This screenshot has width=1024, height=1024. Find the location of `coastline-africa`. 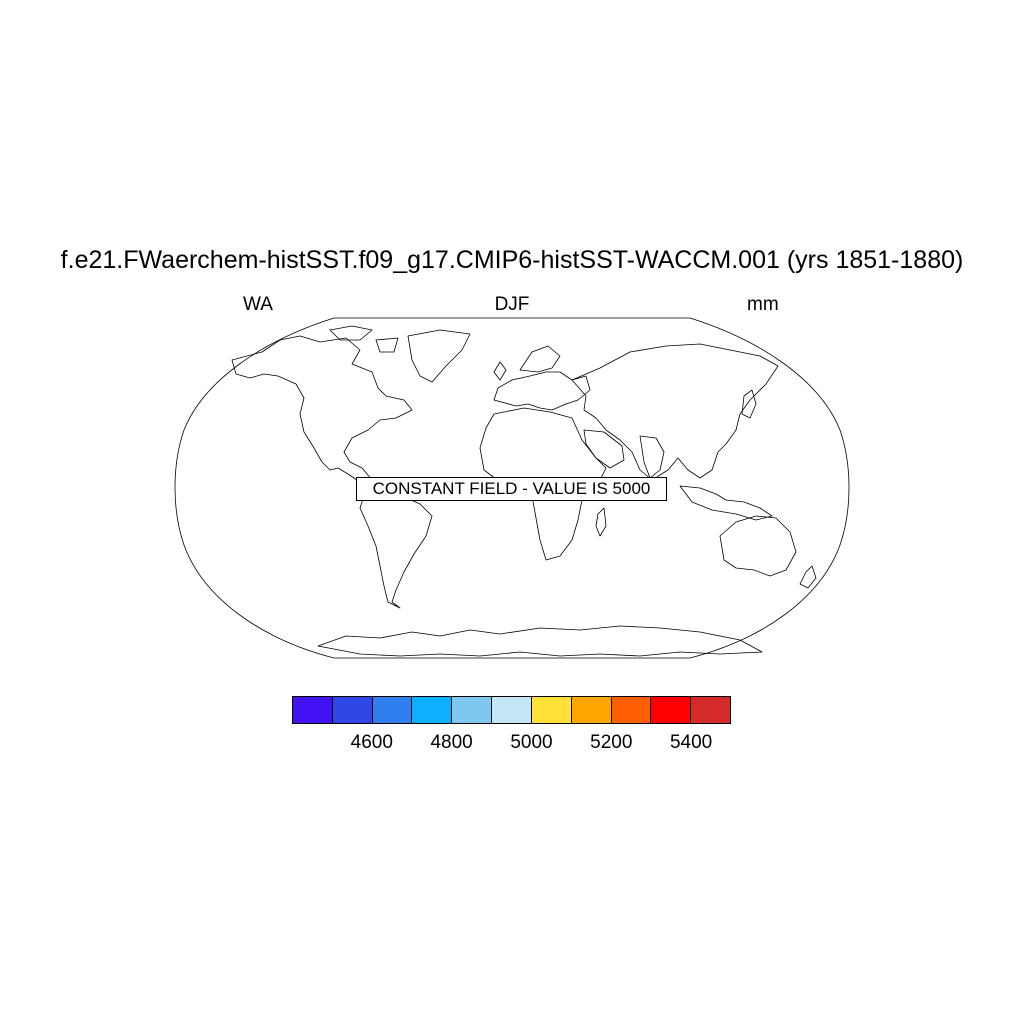

coastline-africa is located at coordinates (543, 484).